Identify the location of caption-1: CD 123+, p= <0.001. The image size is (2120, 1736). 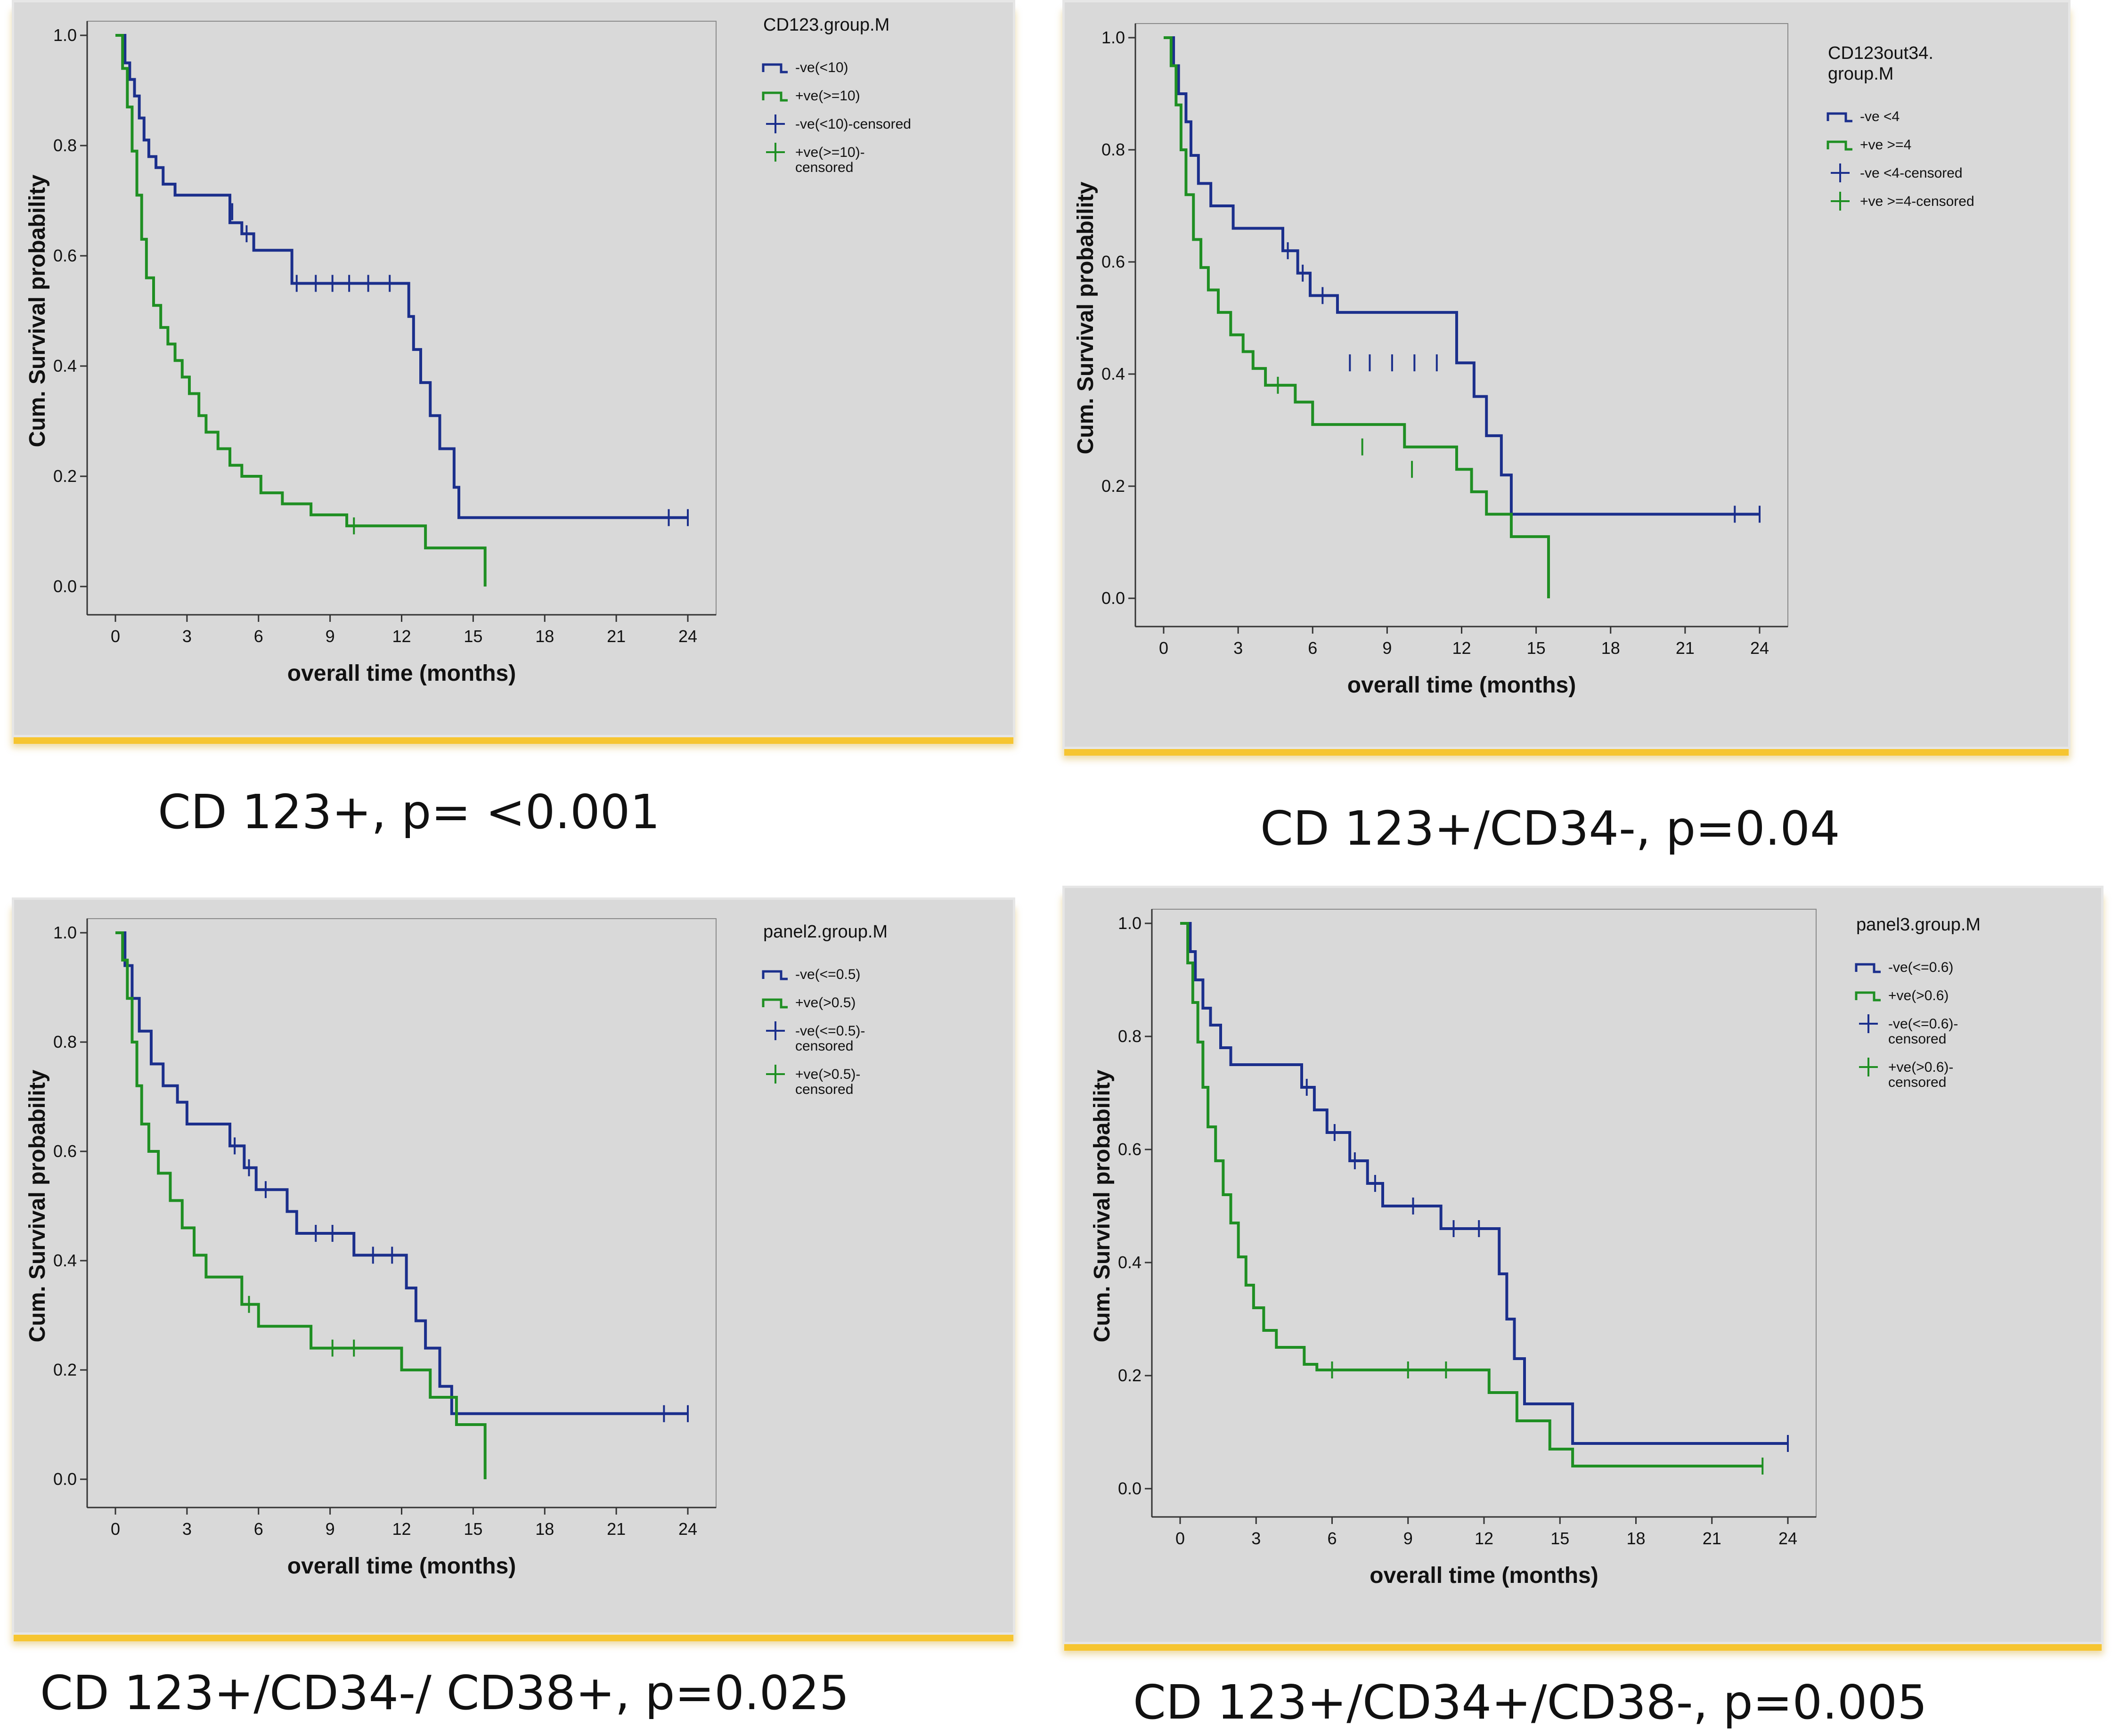
(409, 811).